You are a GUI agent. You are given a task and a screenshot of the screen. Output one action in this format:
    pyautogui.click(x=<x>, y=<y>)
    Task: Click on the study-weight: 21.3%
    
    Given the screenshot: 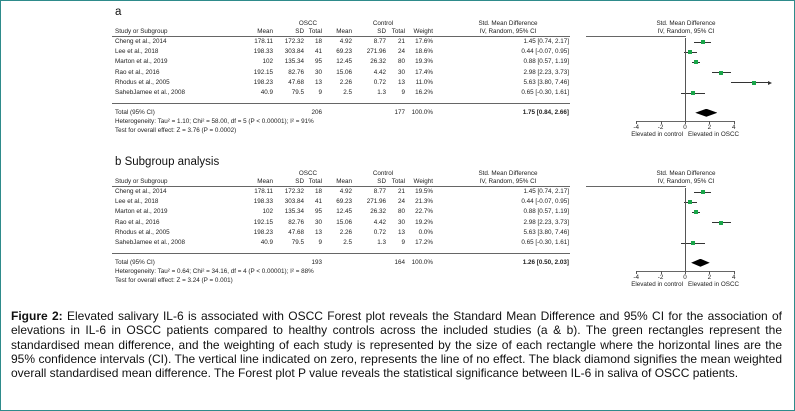 What is the action you would take?
    pyautogui.click(x=424, y=202)
    